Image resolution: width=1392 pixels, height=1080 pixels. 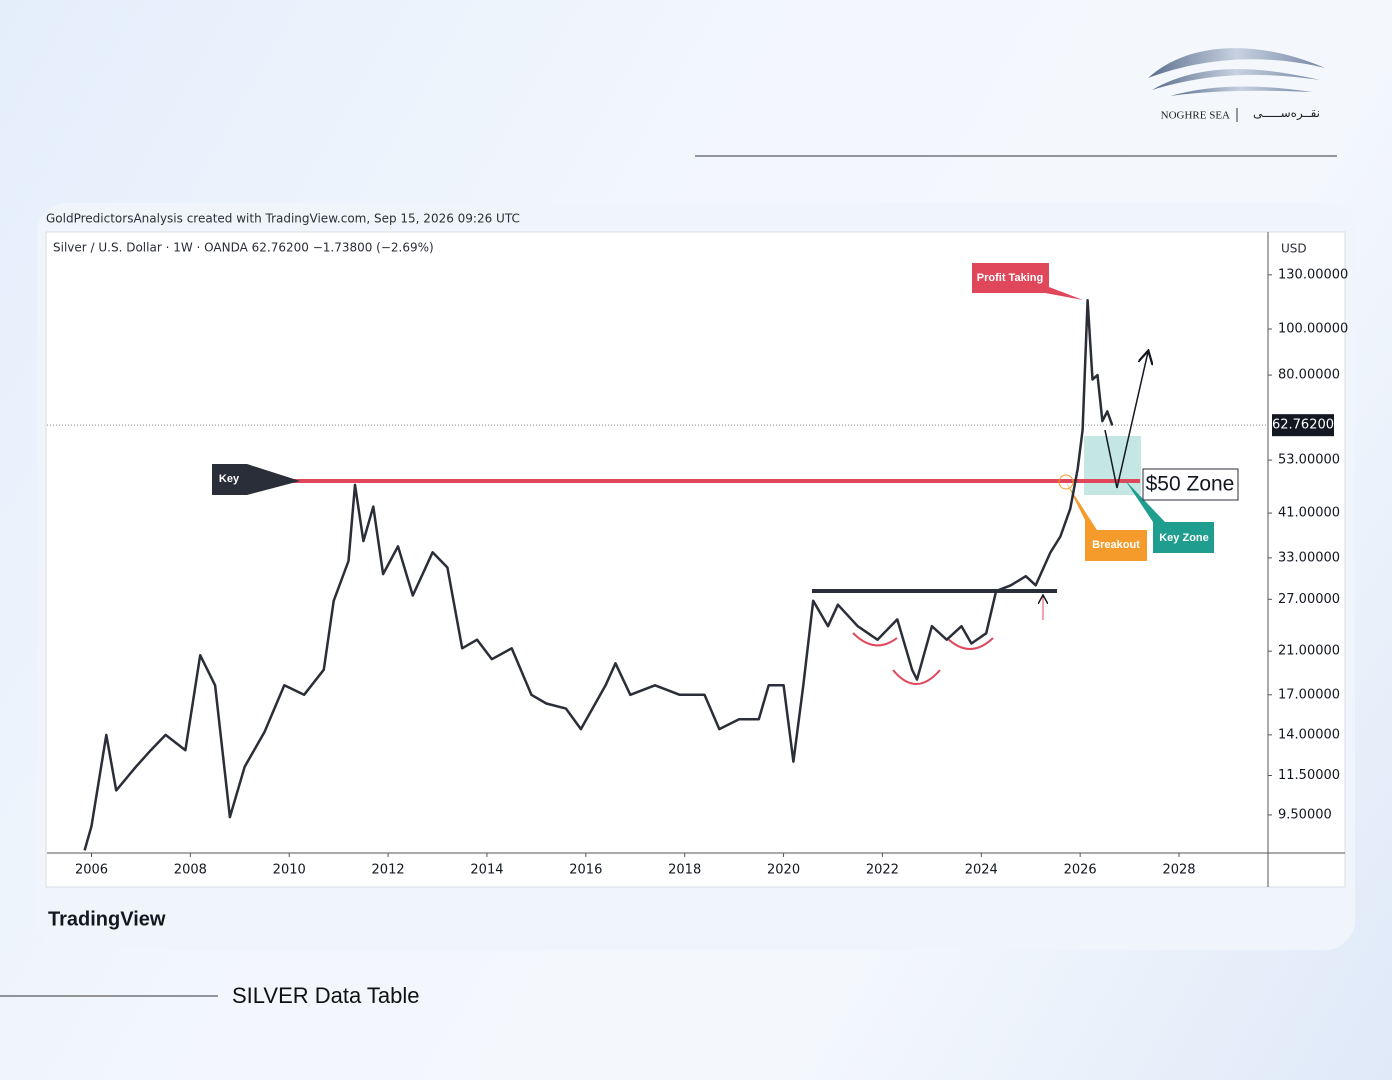 What do you see at coordinates (882, 870) in the screenshot?
I see `x-tick-label: 2022` at bounding box center [882, 870].